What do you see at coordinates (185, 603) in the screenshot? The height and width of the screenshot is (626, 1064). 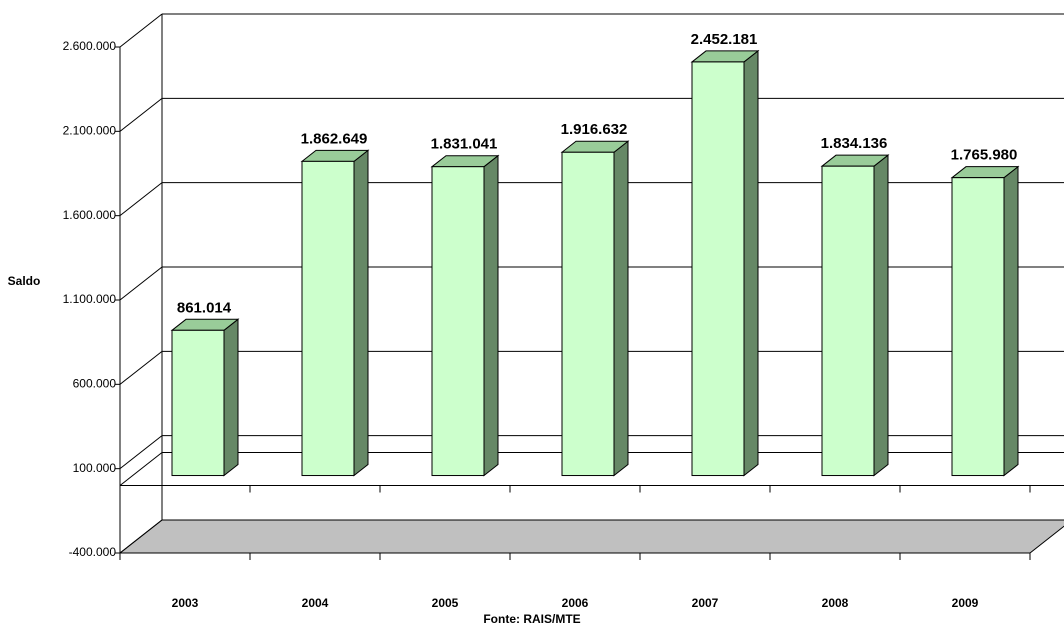 I see `x-tick-label: 2003` at bounding box center [185, 603].